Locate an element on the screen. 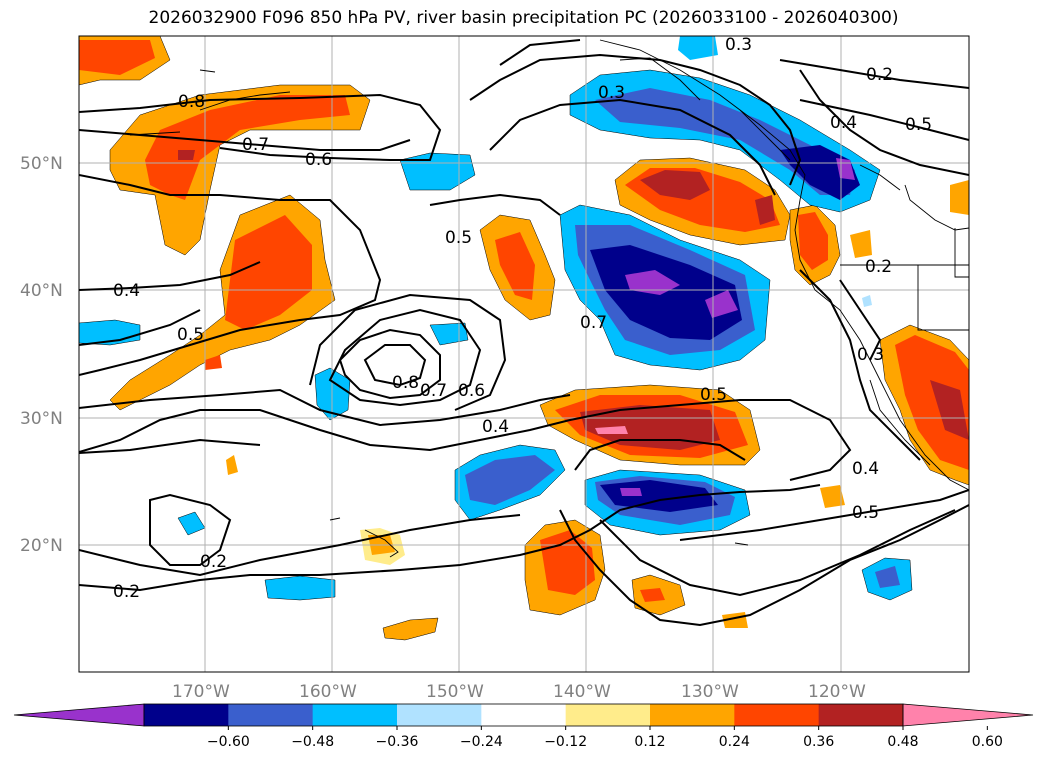 The height and width of the screenshot is (765, 1047). longitude-labels: 170°W 160°W 150°W 140°W 130°W 120°W is located at coordinates (519, 692).